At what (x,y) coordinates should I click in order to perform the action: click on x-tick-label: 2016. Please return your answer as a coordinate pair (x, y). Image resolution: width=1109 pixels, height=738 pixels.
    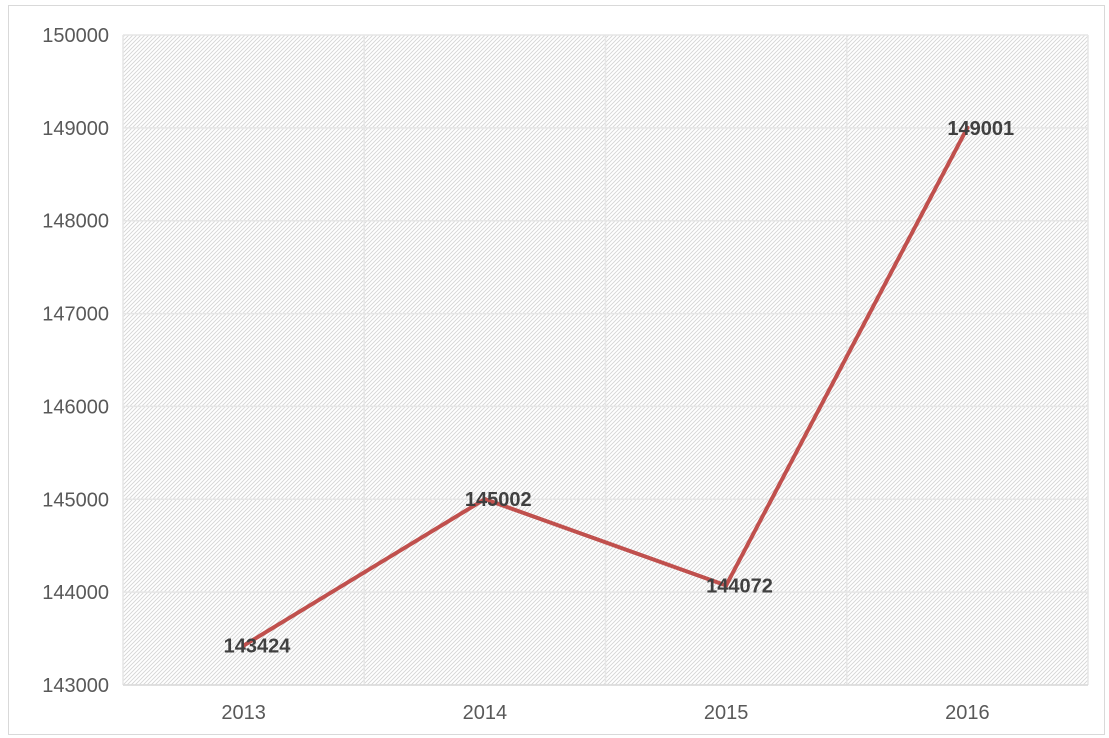
    Looking at the image, I should click on (967, 713).